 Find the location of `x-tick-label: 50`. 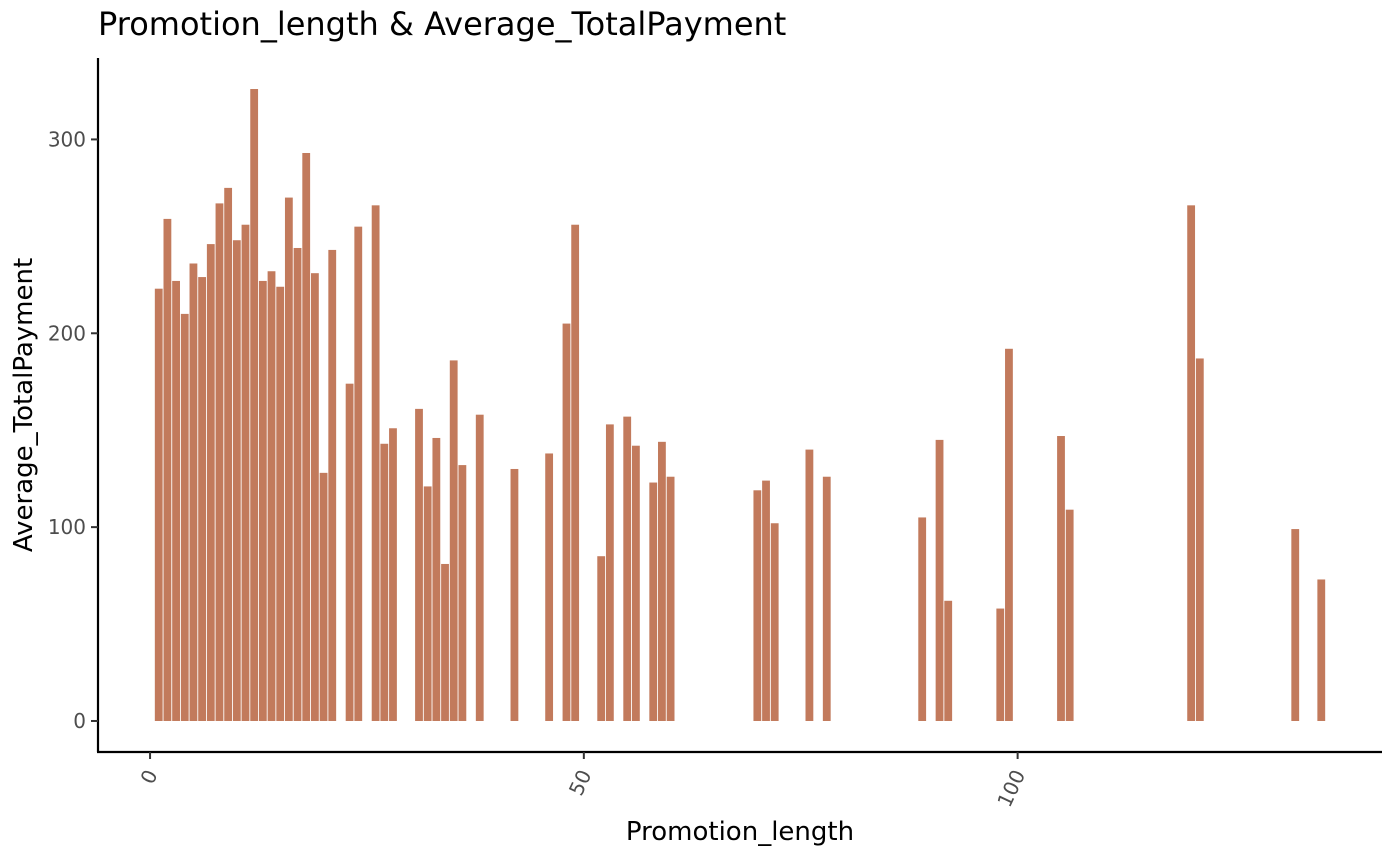

x-tick-label: 50 is located at coordinates (580, 782).